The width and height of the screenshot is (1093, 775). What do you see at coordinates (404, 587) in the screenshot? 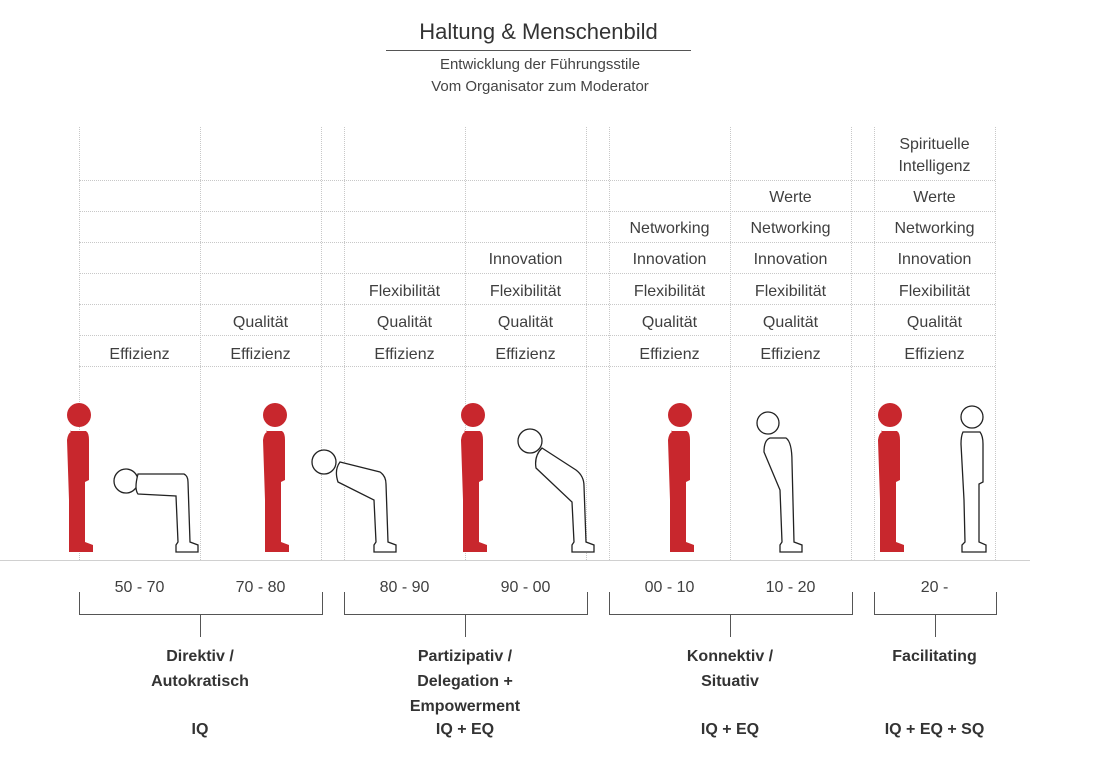
I see `period-range: 80 - 90` at bounding box center [404, 587].